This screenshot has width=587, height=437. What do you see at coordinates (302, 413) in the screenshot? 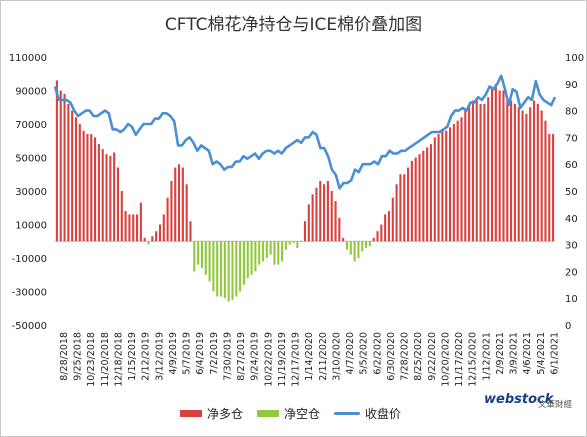
I see `legend-label-short: 净空仓` at bounding box center [302, 413].